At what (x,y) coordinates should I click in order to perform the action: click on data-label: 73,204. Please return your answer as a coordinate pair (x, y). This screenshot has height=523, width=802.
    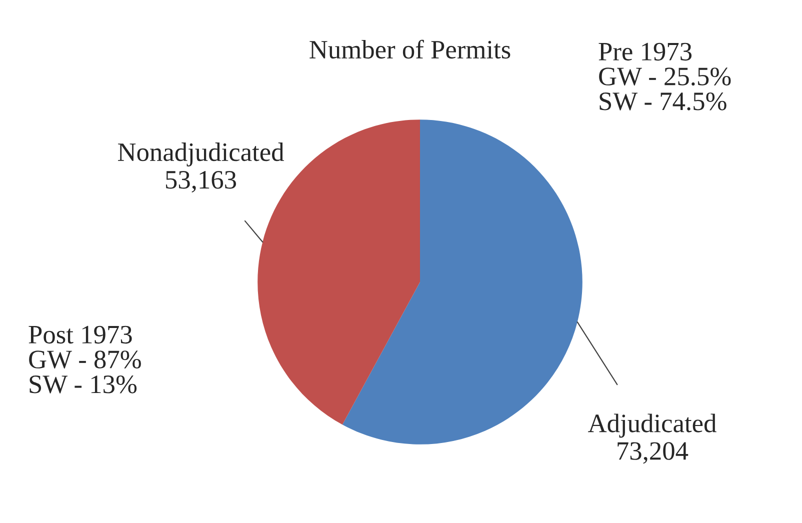
    Looking at the image, I should click on (653, 453).